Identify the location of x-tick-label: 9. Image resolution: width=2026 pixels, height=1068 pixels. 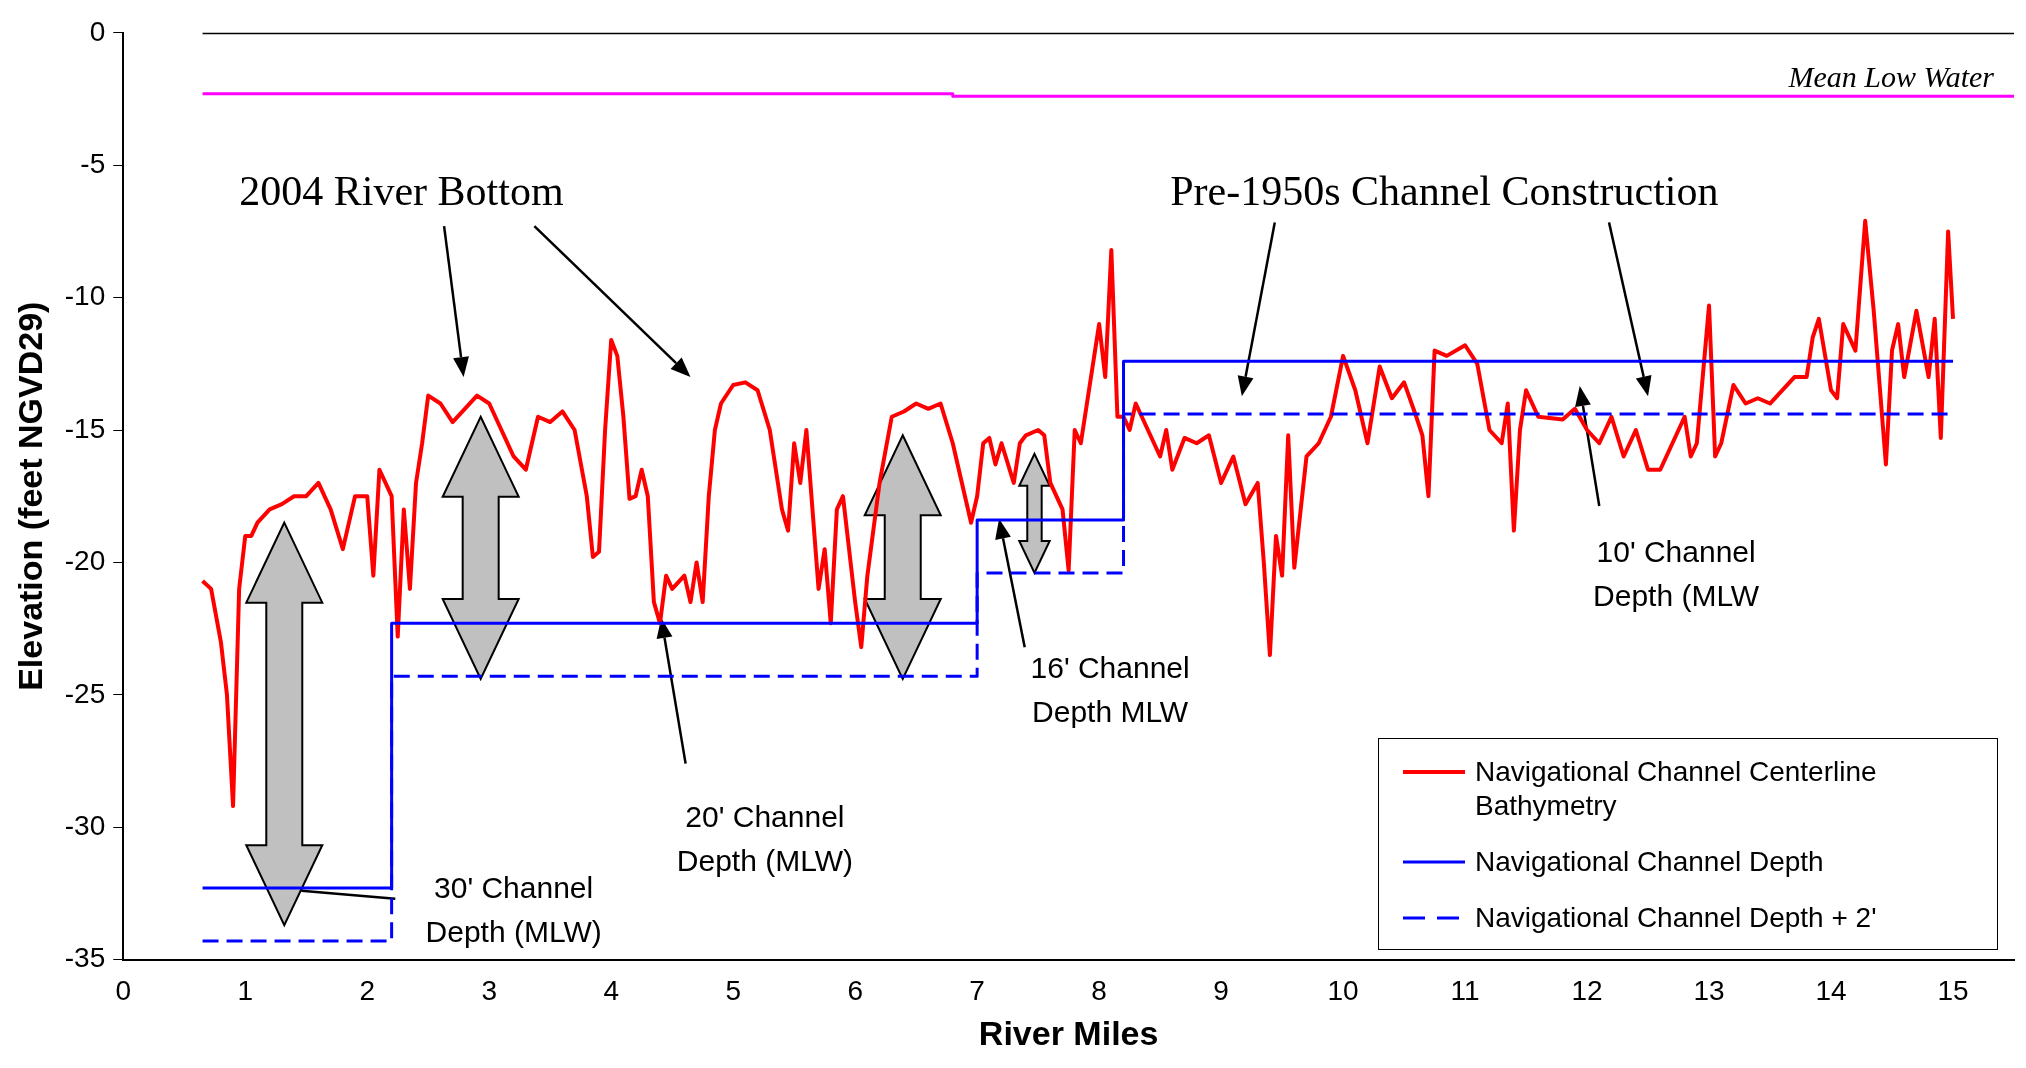
(1221, 991).